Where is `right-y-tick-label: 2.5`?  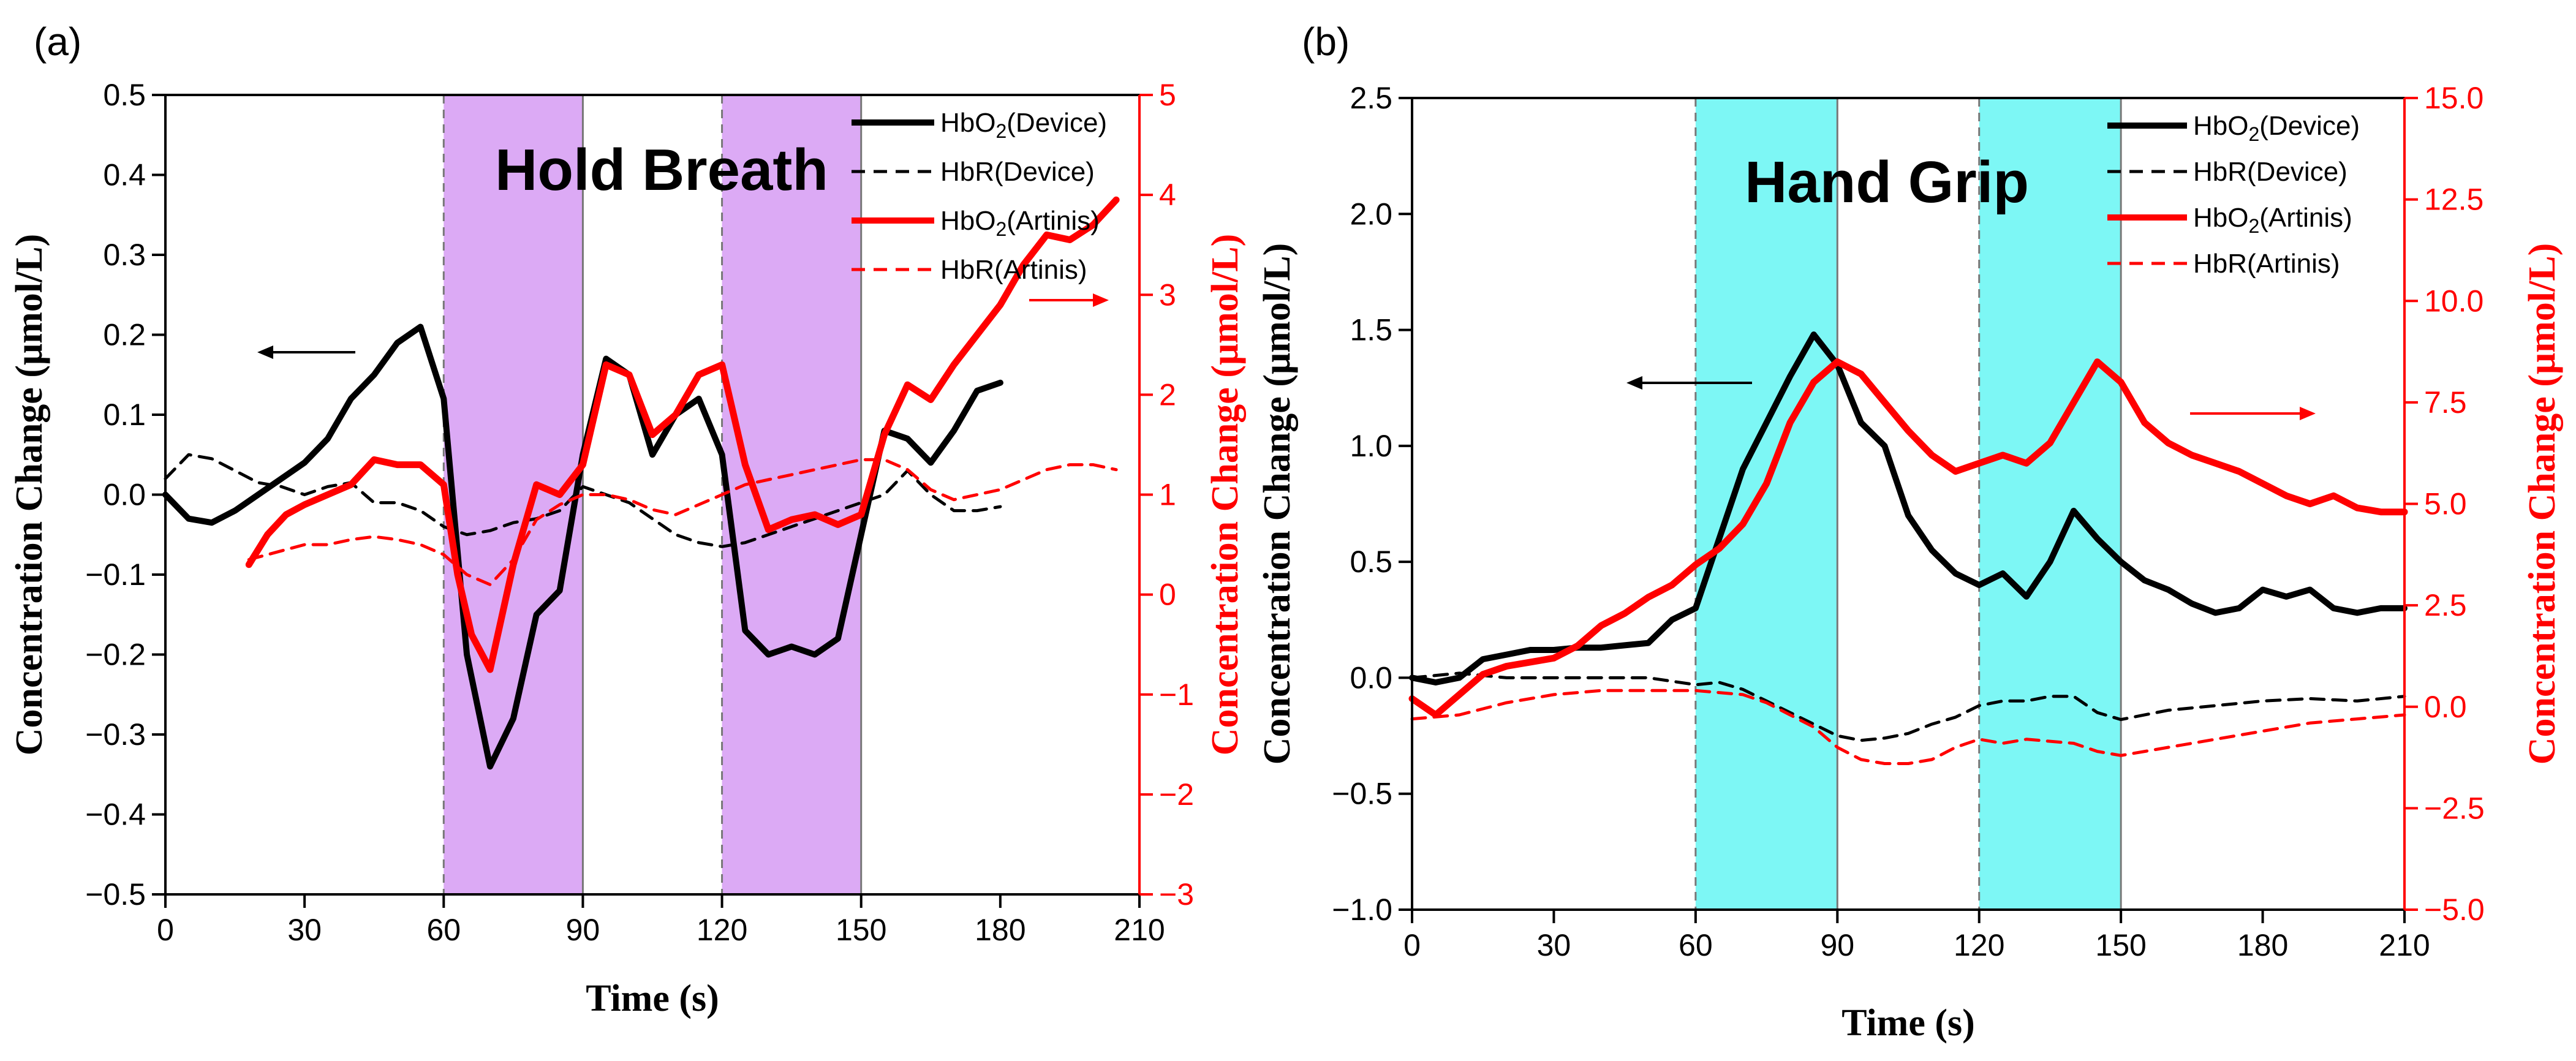
right-y-tick-label: 2.5 is located at coordinates (2445, 605).